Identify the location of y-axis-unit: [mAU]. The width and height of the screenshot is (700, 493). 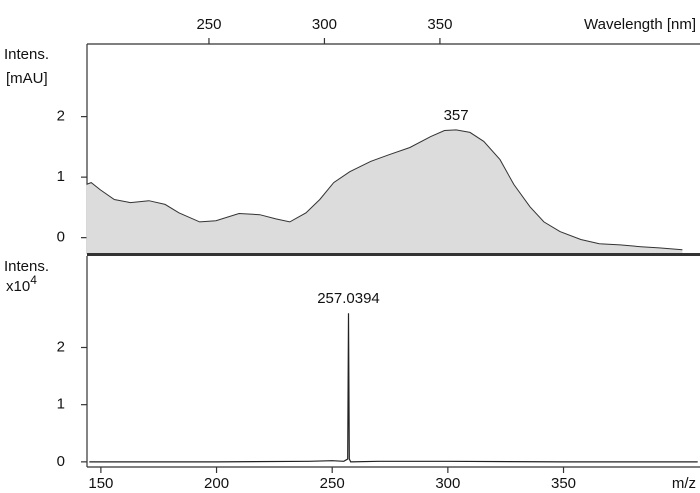
(27, 78).